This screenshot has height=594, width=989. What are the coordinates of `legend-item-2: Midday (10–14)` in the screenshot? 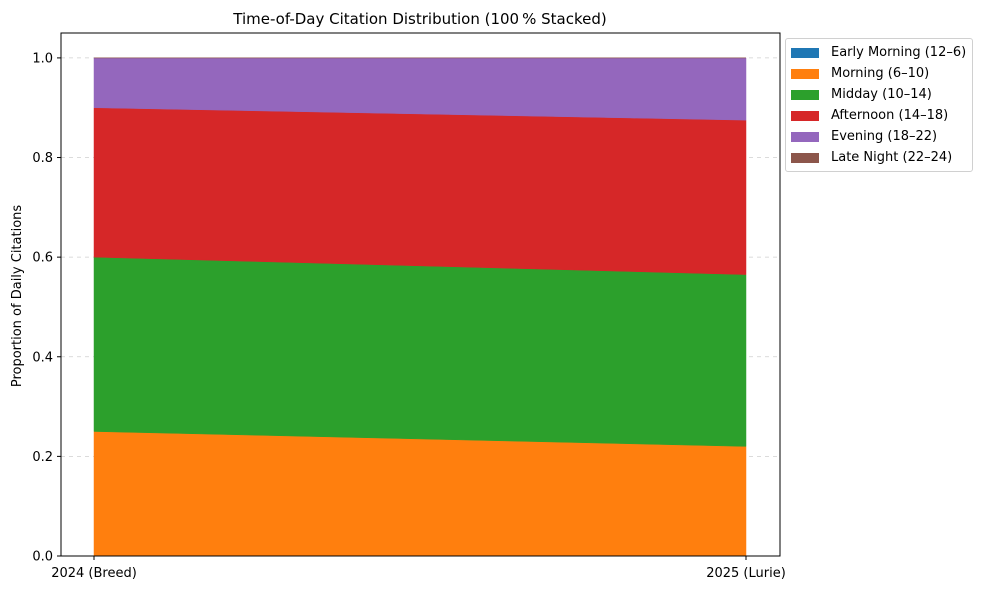 It's located at (878, 94).